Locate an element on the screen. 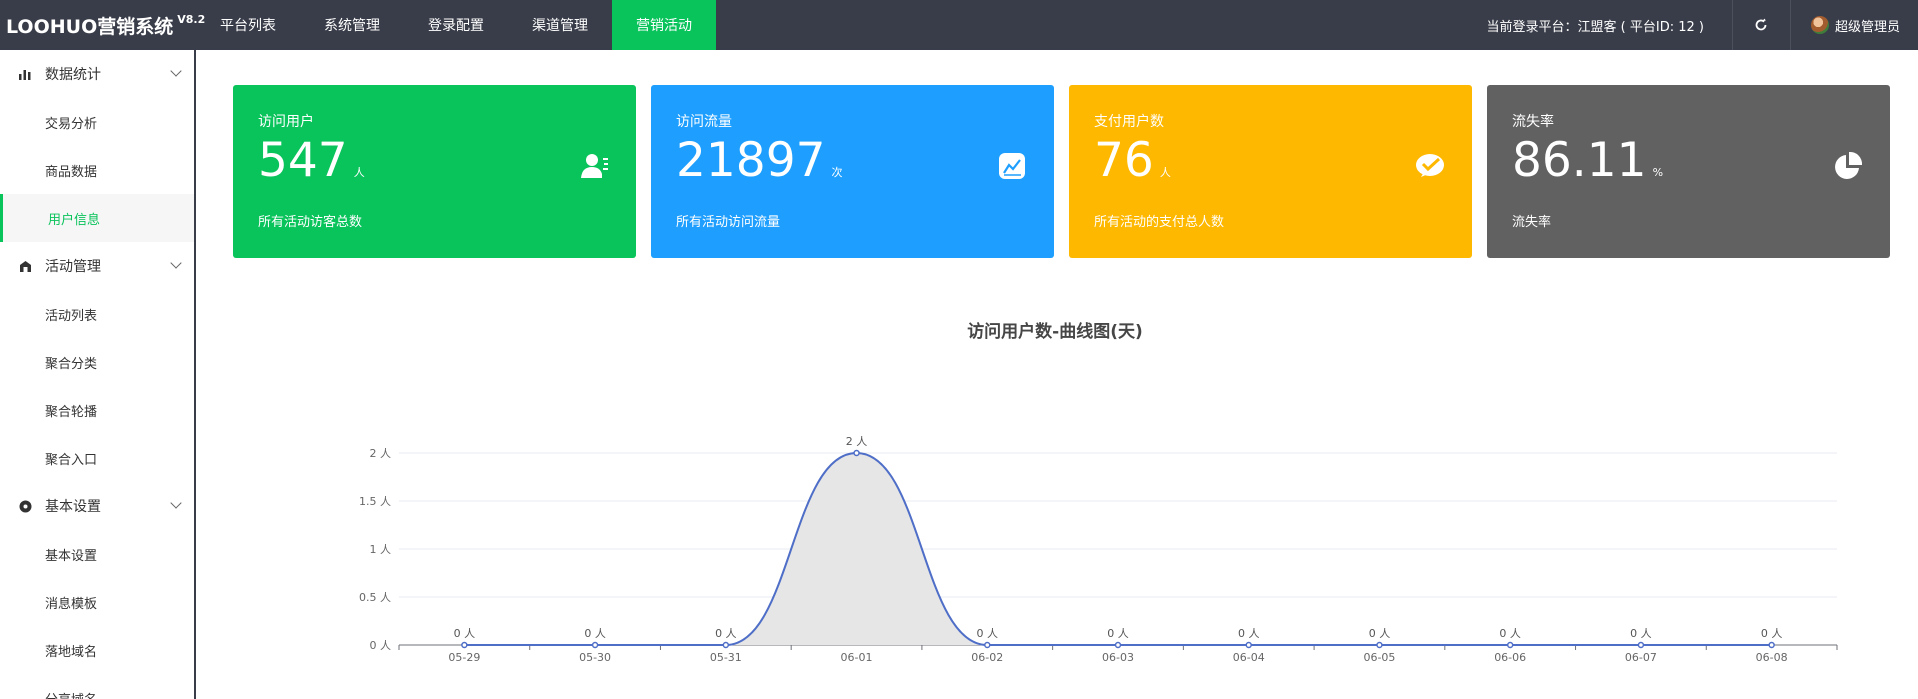 The height and width of the screenshot is (699, 1918). refresh-icon is located at coordinates (1761, 24).